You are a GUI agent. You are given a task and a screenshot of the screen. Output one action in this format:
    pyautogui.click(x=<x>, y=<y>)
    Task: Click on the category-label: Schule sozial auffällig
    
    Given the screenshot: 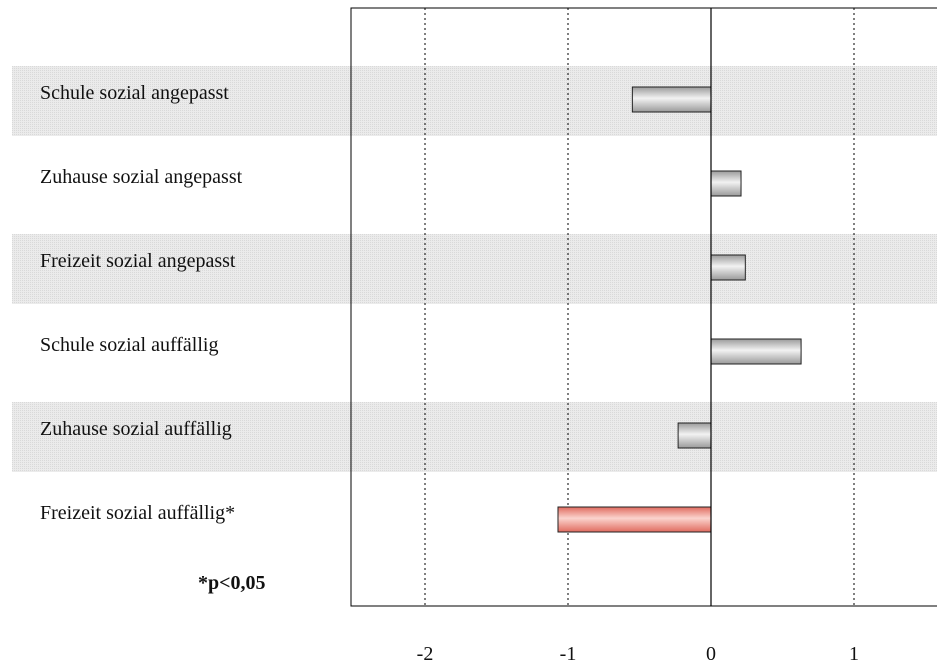 What is the action you would take?
    pyautogui.click(x=129, y=345)
    